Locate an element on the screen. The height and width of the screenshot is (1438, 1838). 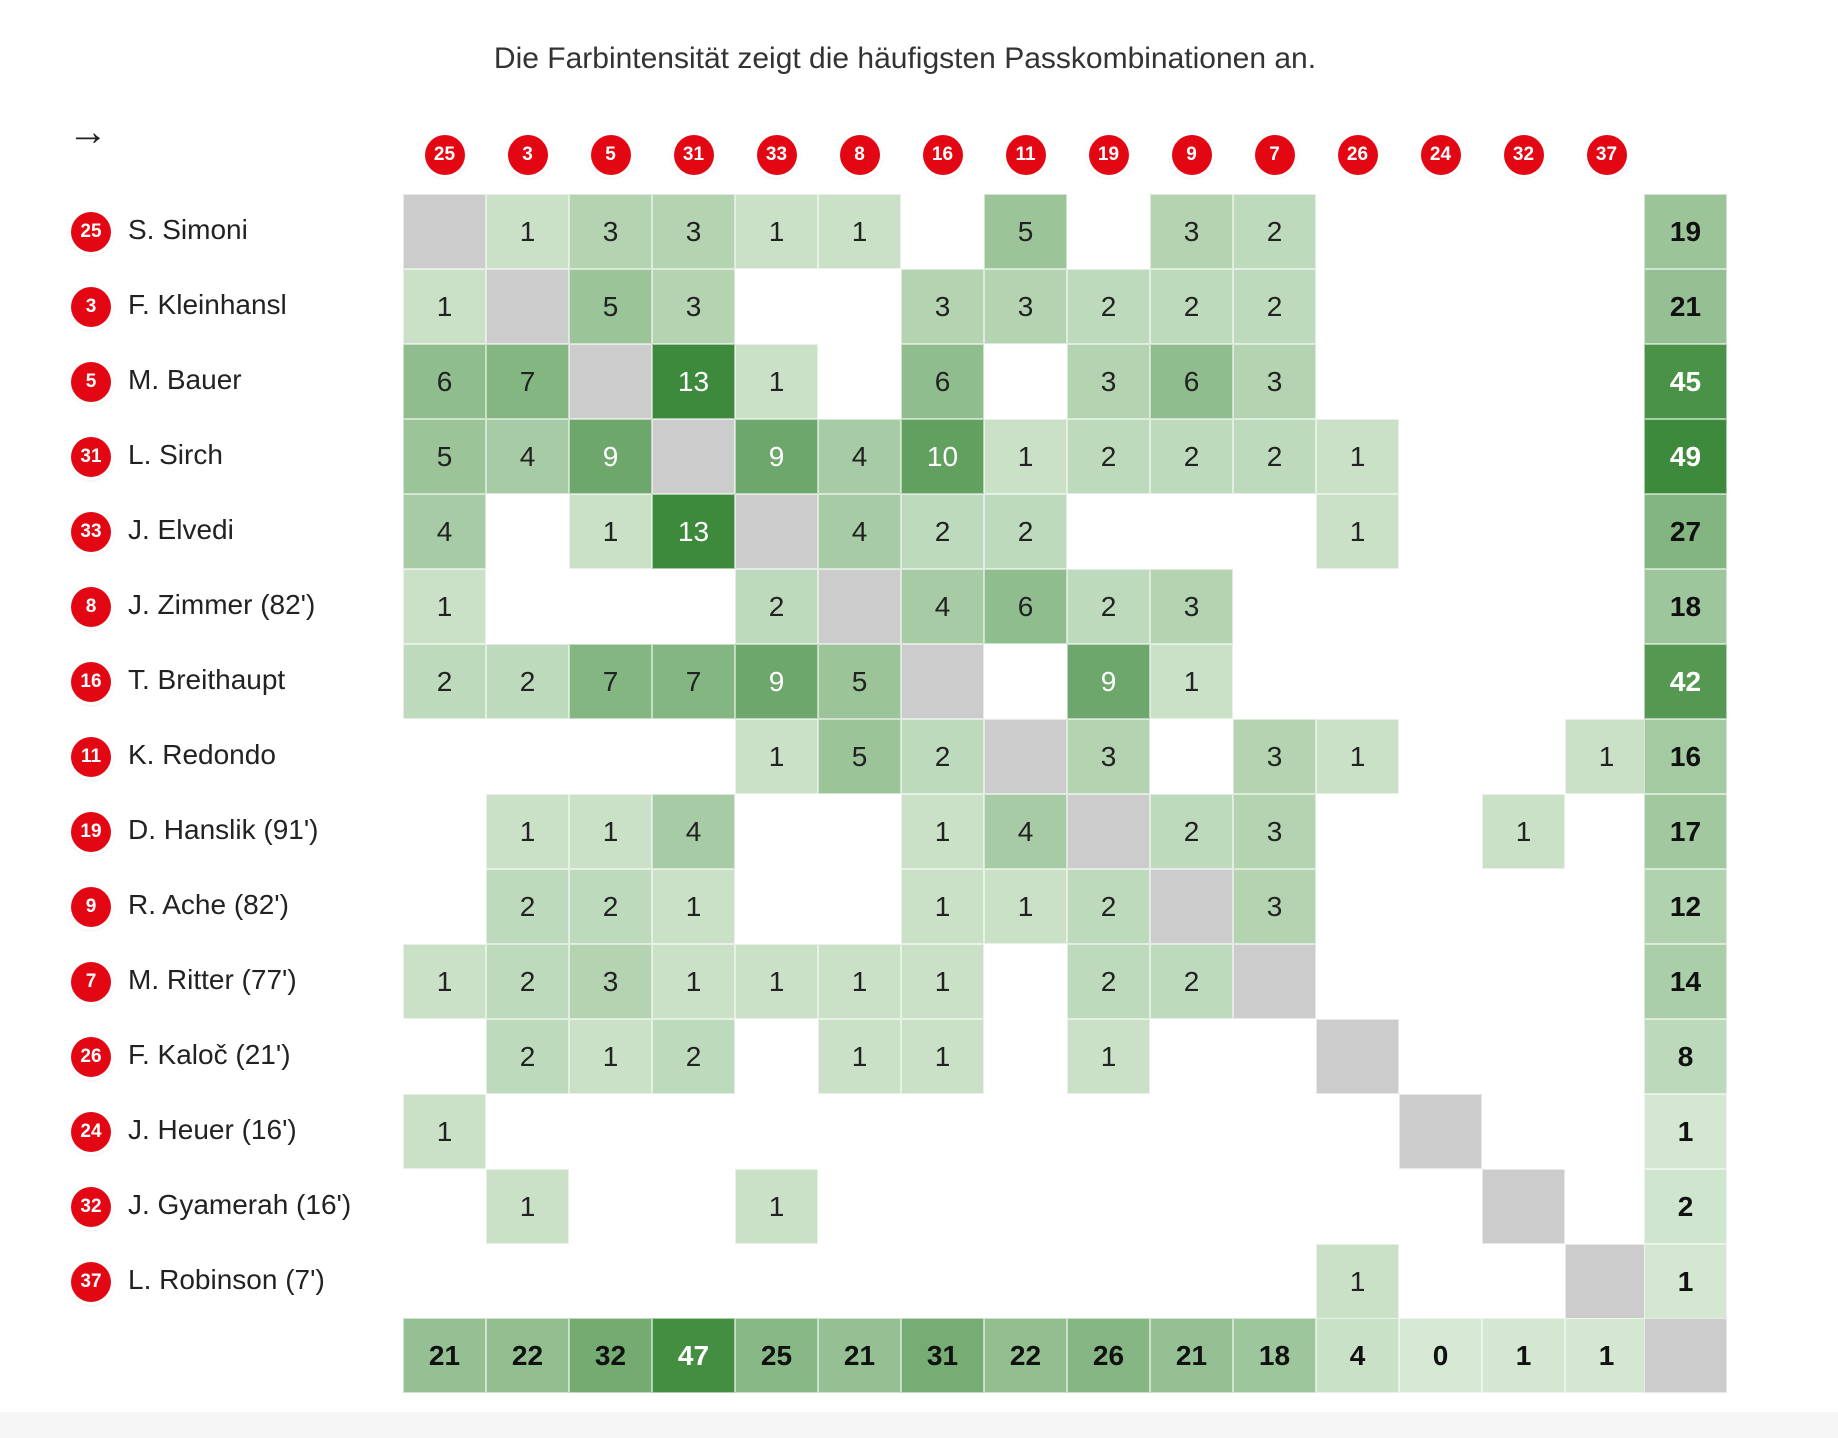
column-total-cell: 26 is located at coordinates (1108, 1355).